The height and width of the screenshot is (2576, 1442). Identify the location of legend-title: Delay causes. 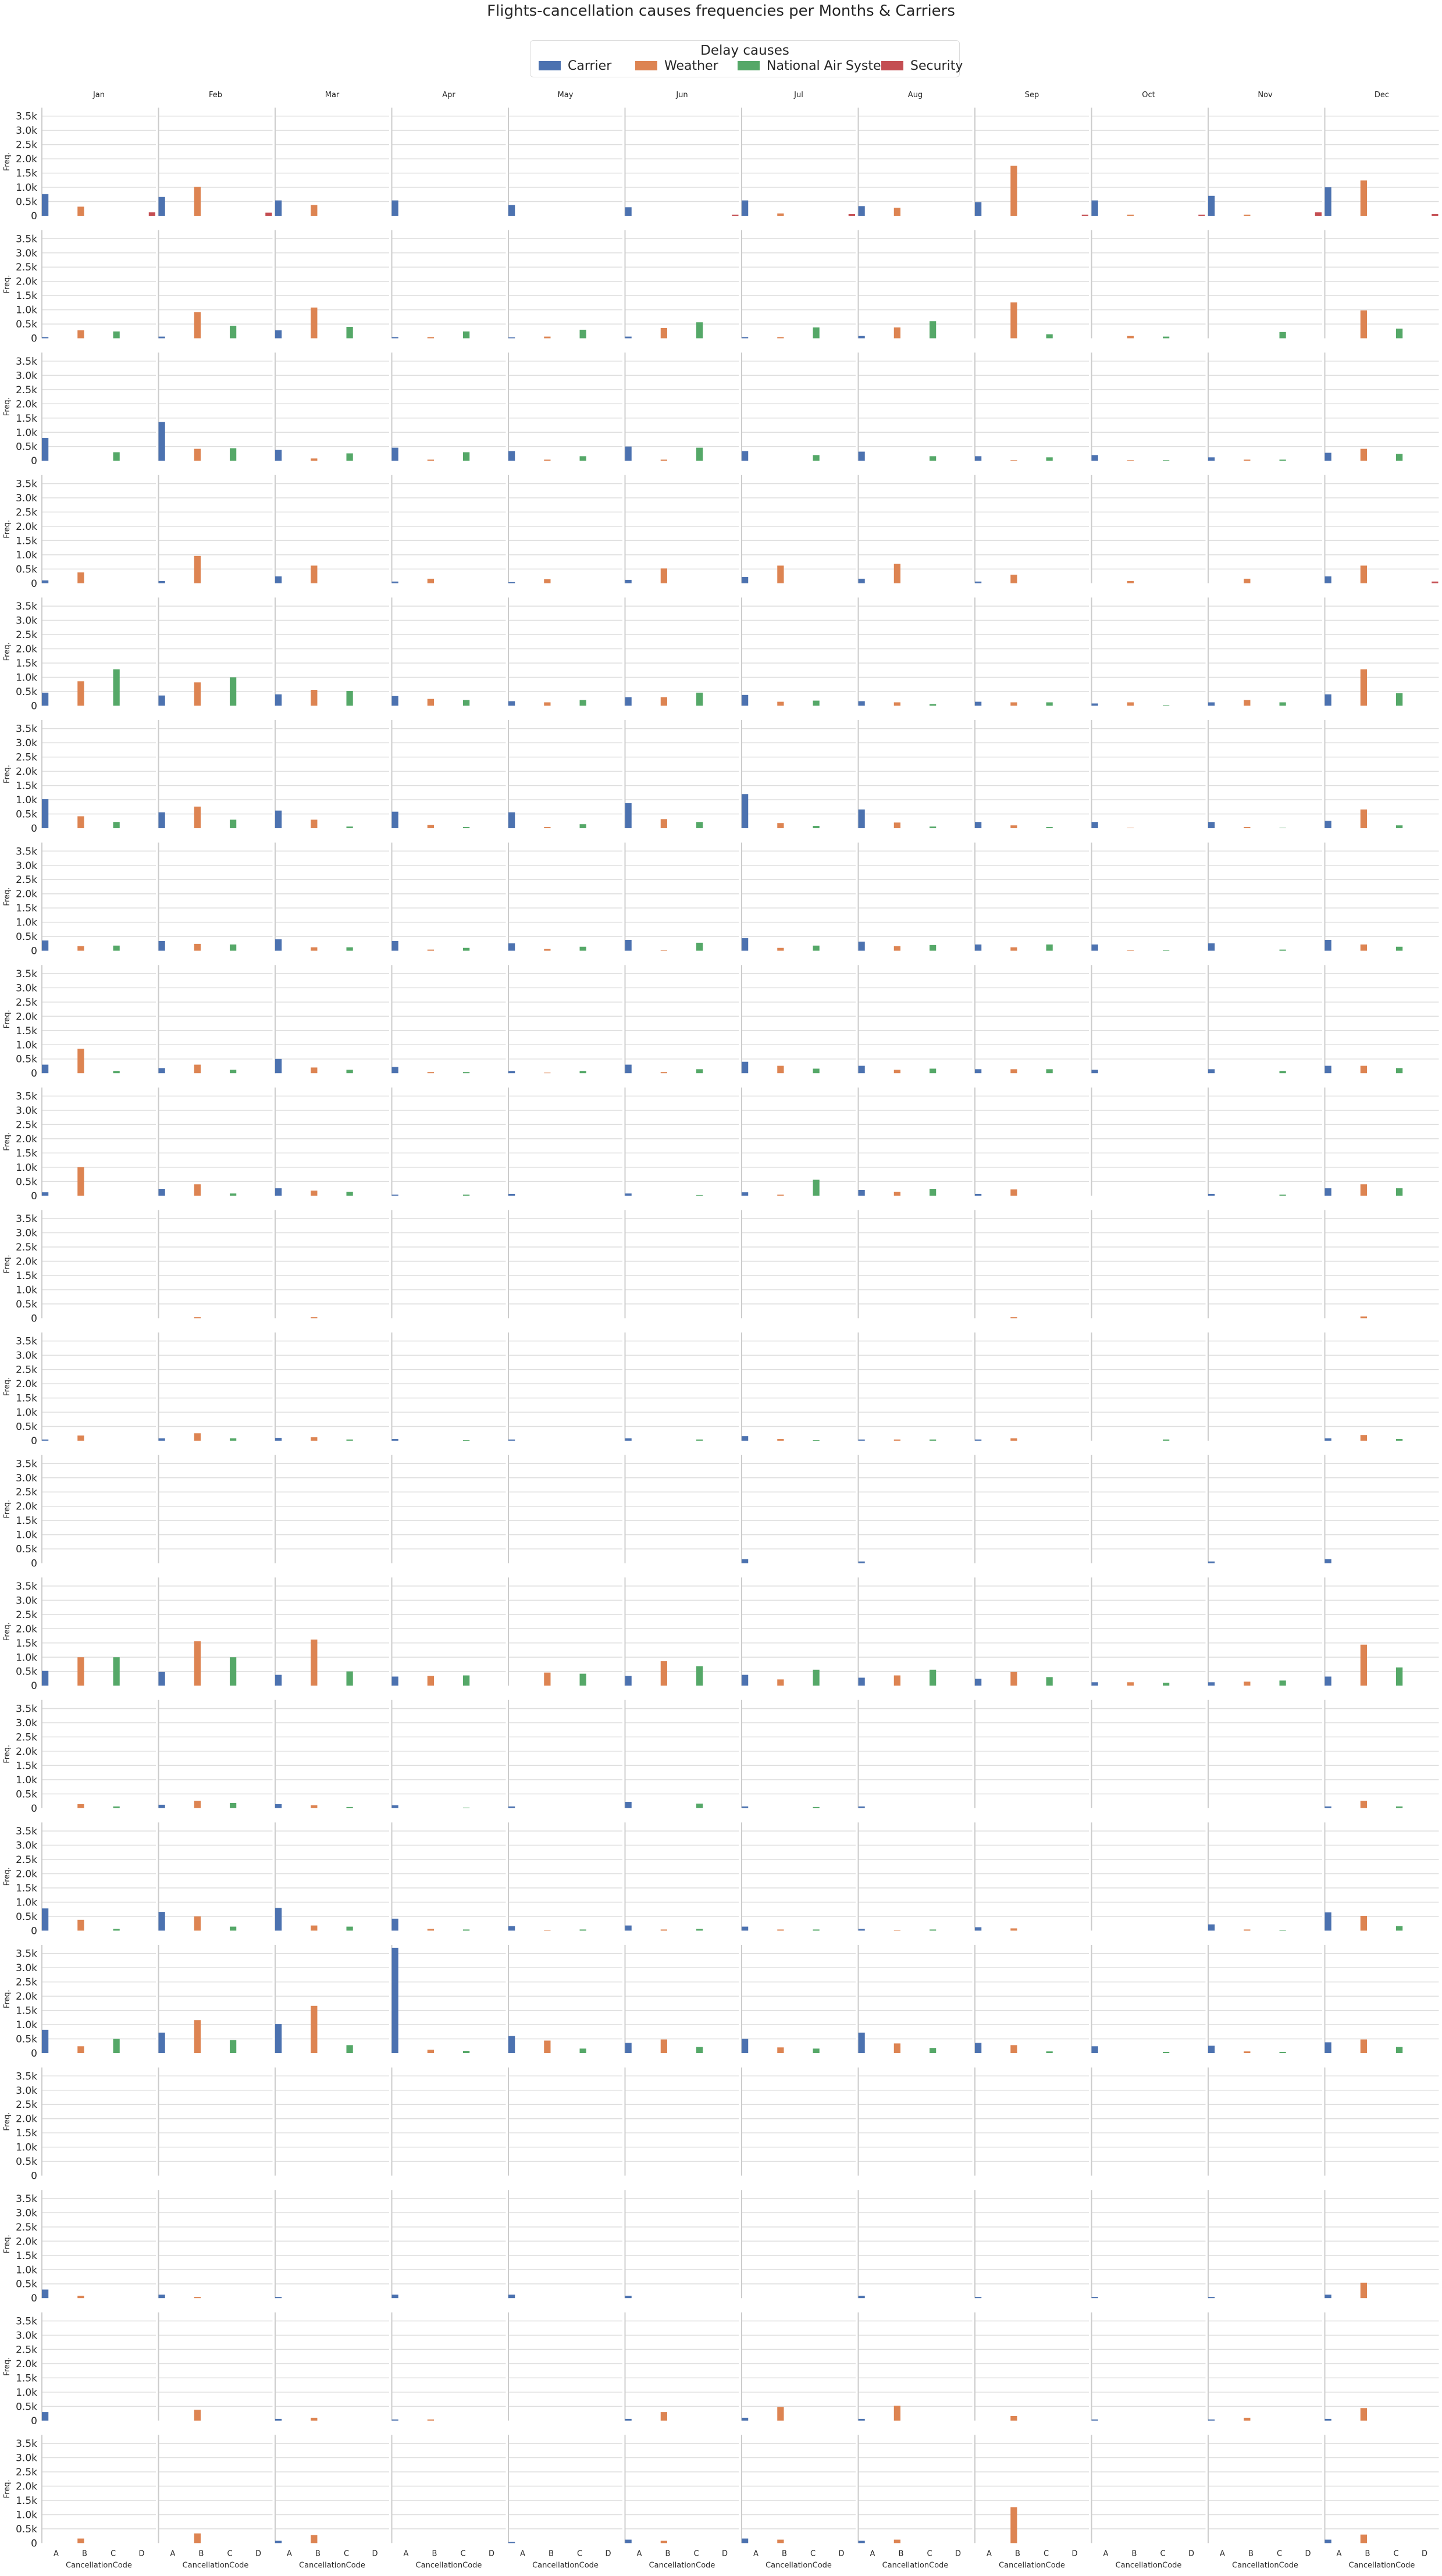
(744, 50).